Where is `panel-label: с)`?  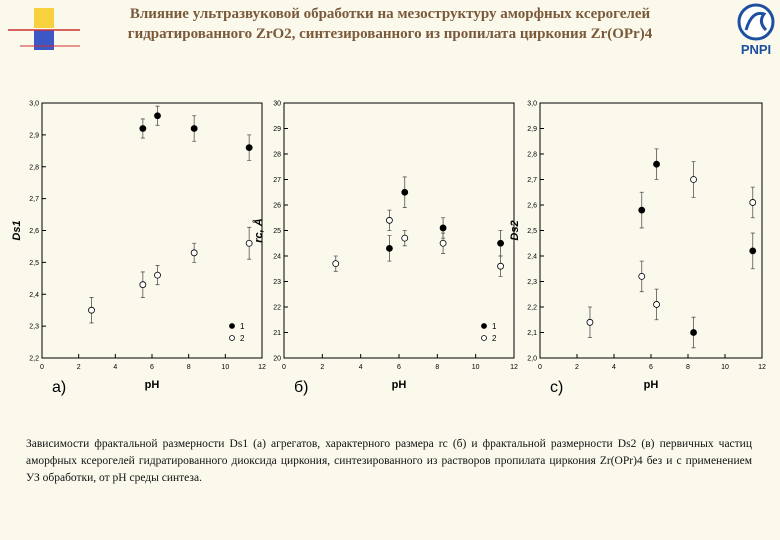 panel-label: с) is located at coordinates (556, 387).